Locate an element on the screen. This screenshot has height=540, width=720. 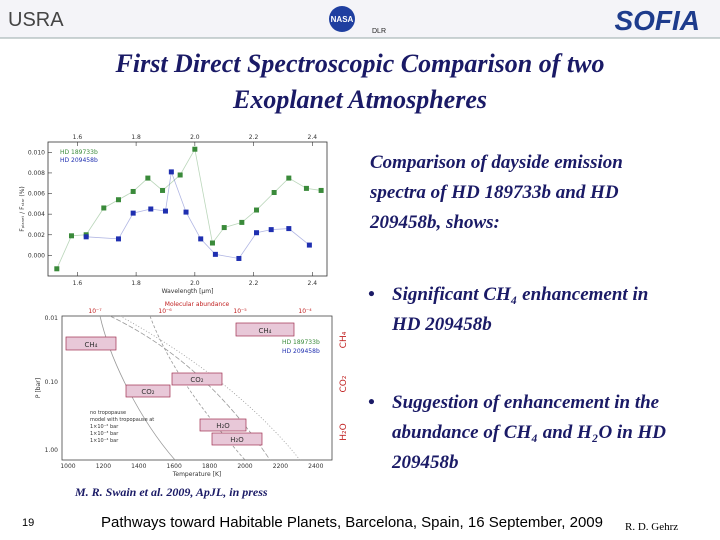
x-tick-label-top: 1.8 is located at coordinates (136, 137).